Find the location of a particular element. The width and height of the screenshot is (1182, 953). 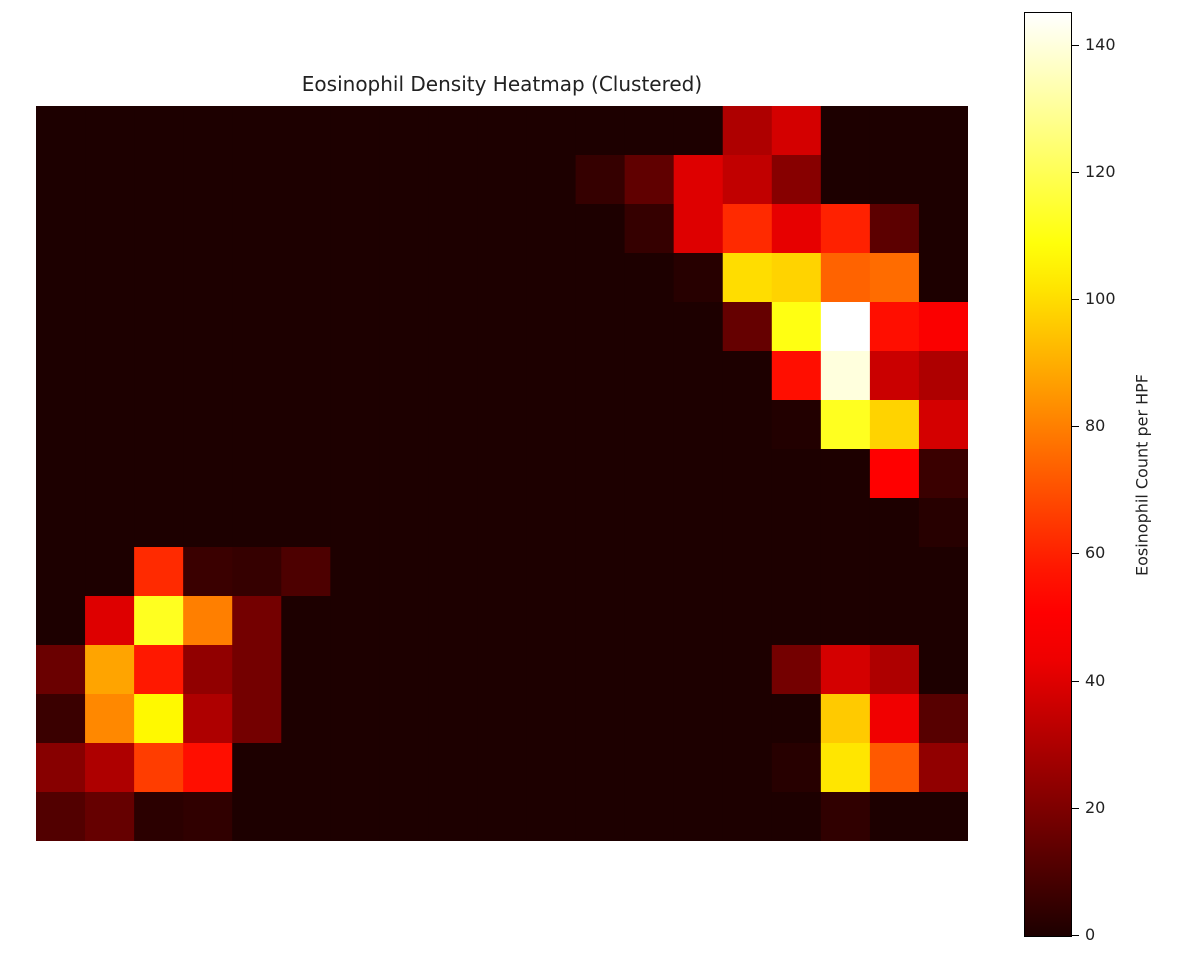

heatmap-cell-r4-c12 is located at coordinates (649, 327).